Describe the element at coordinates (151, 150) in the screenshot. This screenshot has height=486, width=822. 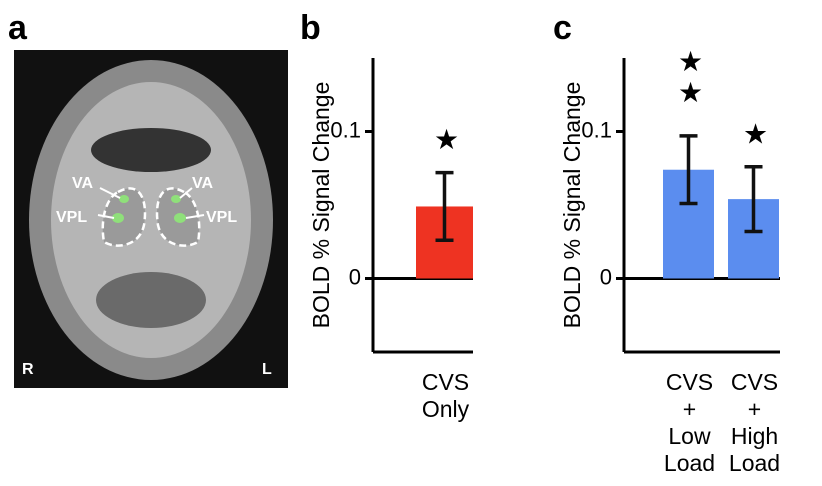
I see `brain-ventricle` at that location.